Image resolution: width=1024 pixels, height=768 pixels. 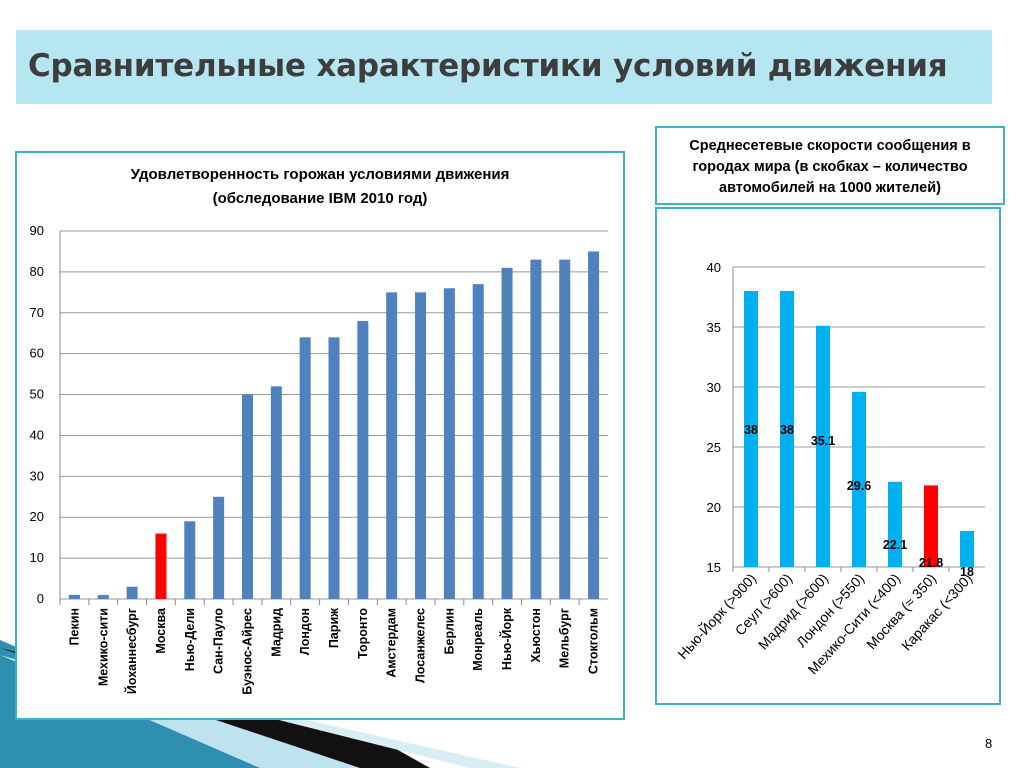 What do you see at coordinates (276, 632) in the screenshot?
I see `x-tick-label: Мадрид` at bounding box center [276, 632].